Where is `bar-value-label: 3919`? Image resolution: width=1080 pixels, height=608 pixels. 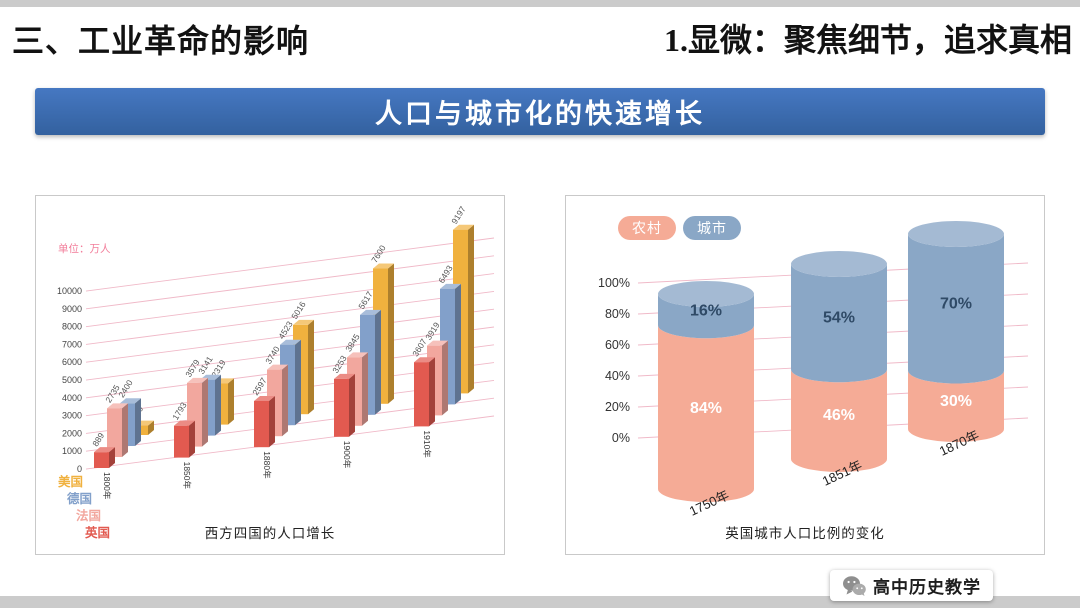
bar-value-label: 3919 is located at coordinates (432, 331).